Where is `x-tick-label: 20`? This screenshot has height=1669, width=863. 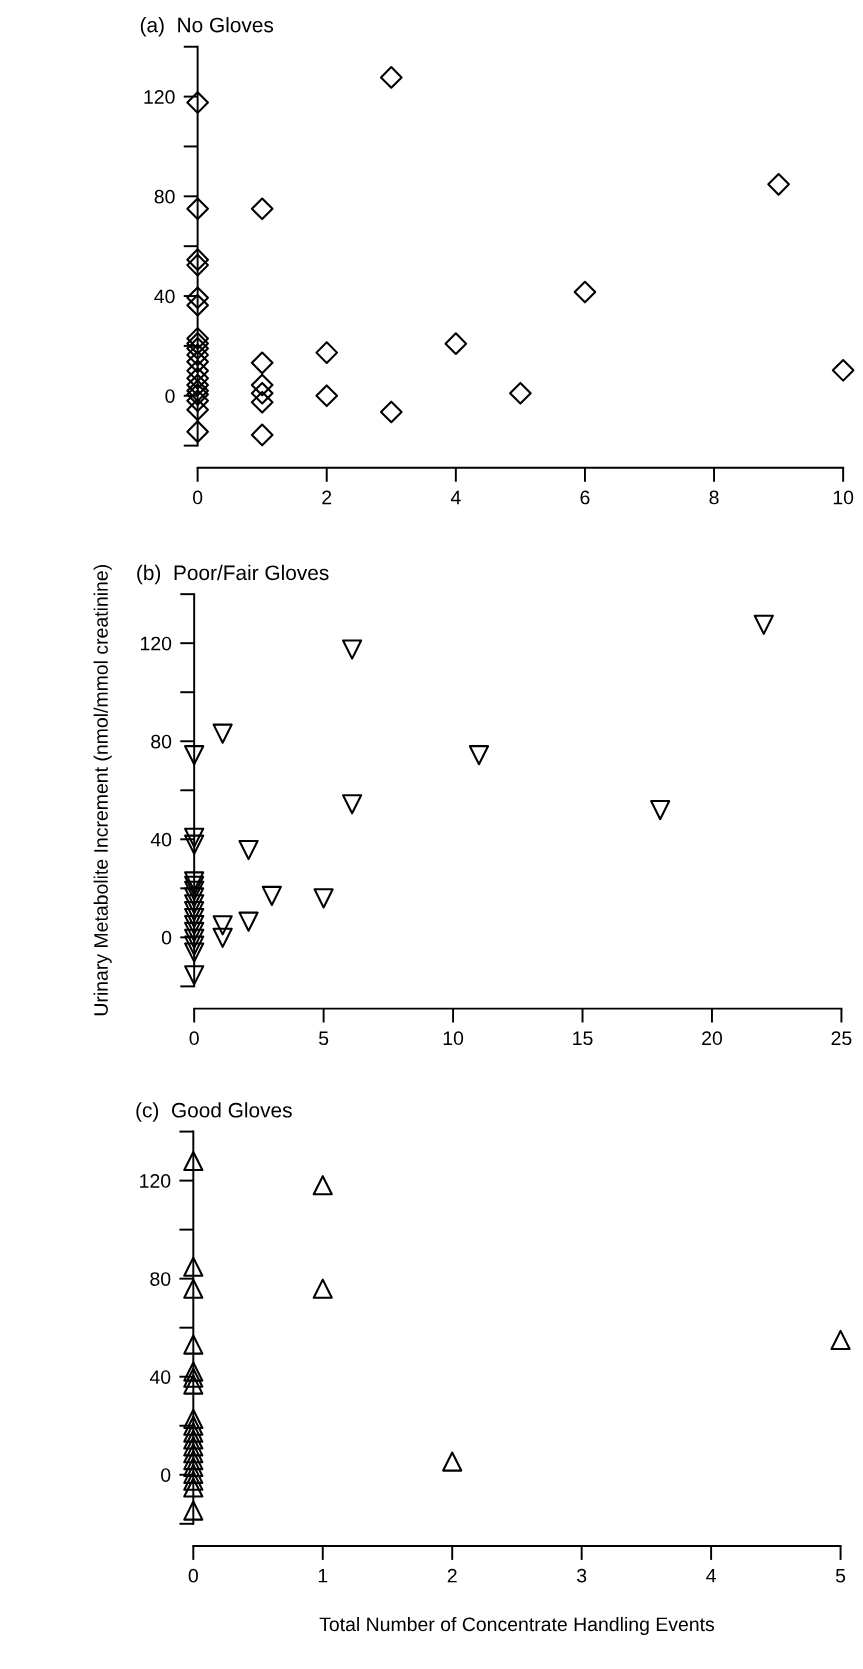
x-tick-label: 20 is located at coordinates (712, 1038).